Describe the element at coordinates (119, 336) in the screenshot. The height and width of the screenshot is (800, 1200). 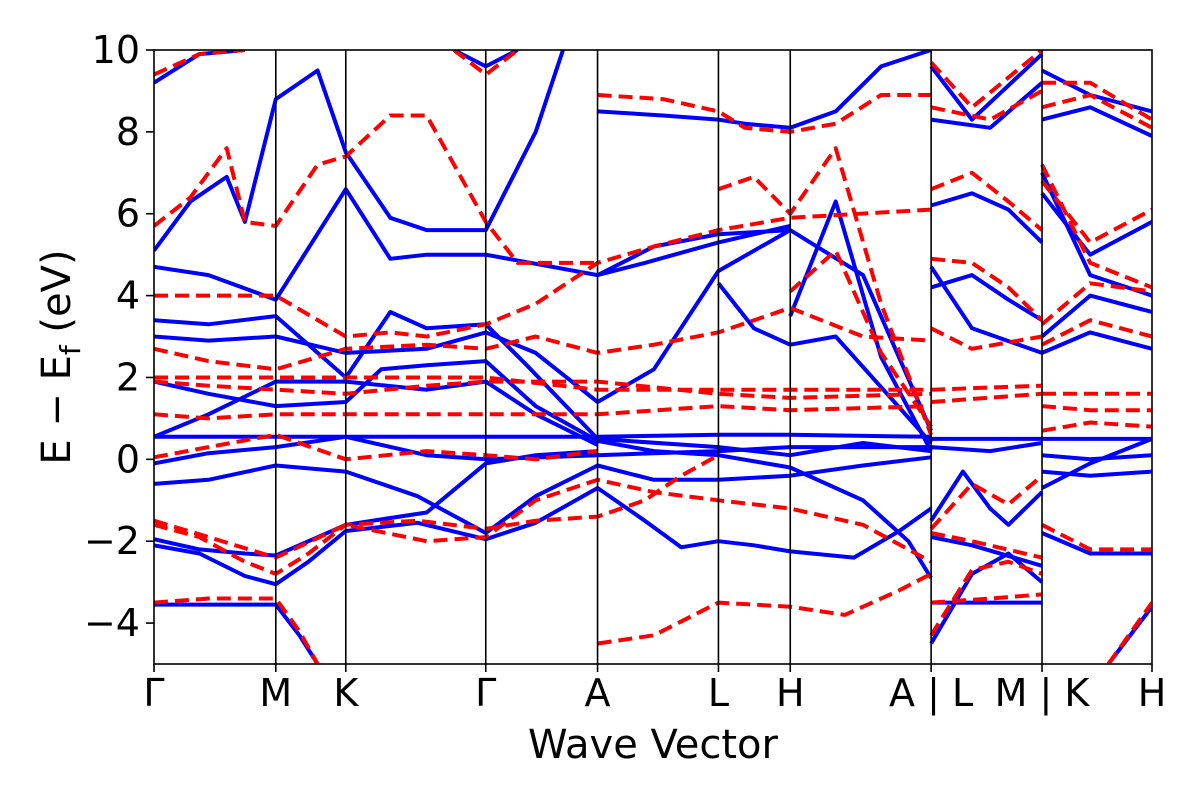
I see `y-axis: −4 −2 0 2 4 6 8 10` at that location.